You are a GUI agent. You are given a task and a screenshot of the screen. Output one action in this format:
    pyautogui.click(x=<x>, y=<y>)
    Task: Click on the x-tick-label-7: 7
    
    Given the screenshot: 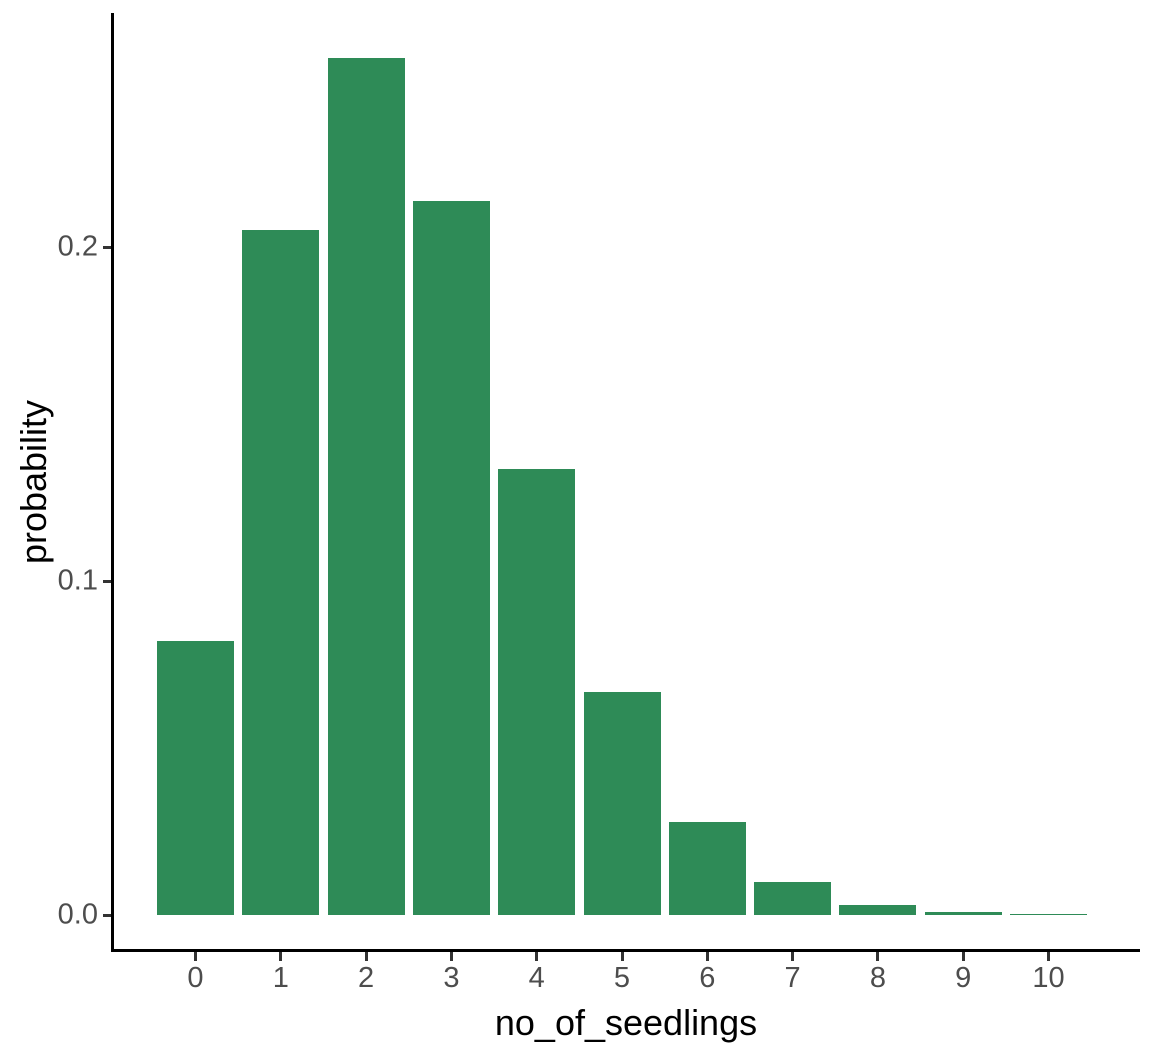 What is the action you would take?
    pyautogui.click(x=792, y=978)
    